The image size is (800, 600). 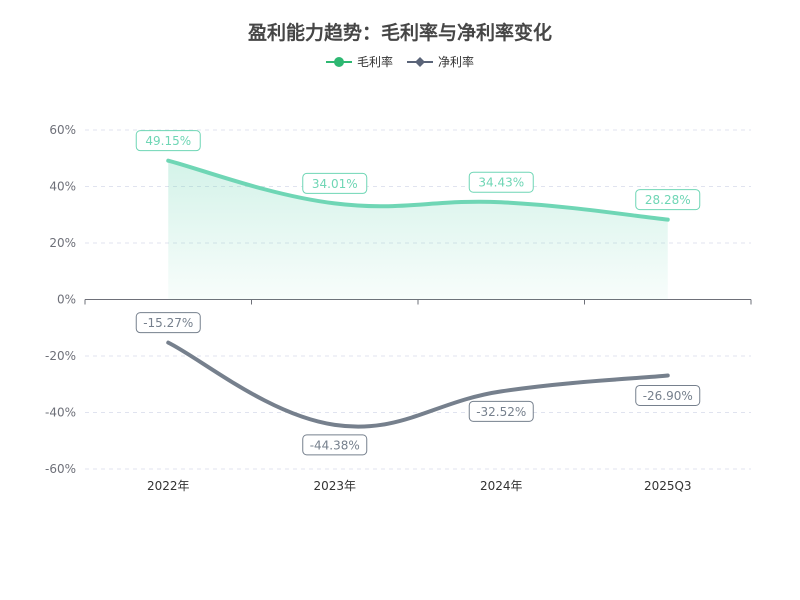 I want to click on y-tick-label: -40%, so click(x=60, y=413).